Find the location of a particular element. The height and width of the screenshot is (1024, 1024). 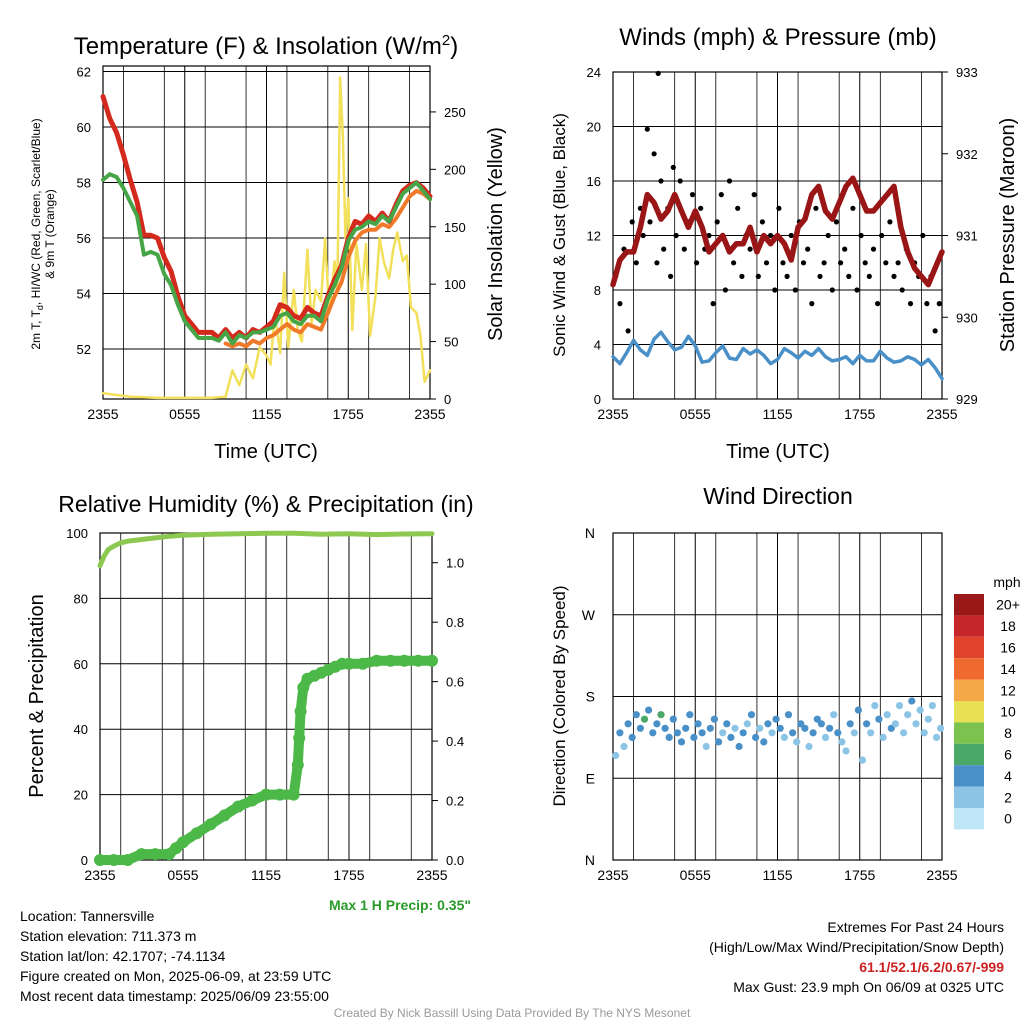

temp-y-tick: 52 is located at coordinates (84, 349).